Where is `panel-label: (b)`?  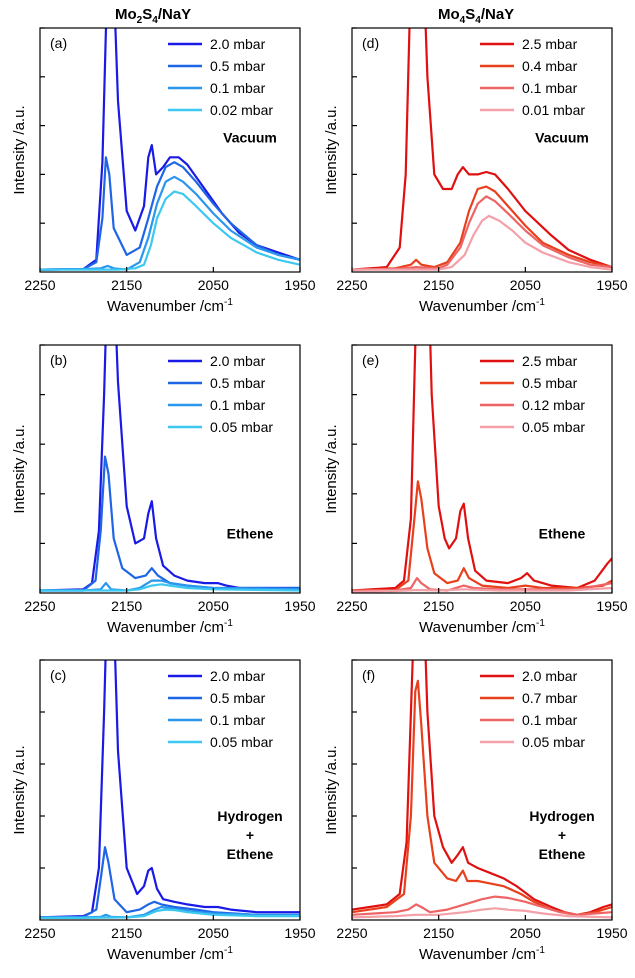 panel-label: (b) is located at coordinates (58, 360).